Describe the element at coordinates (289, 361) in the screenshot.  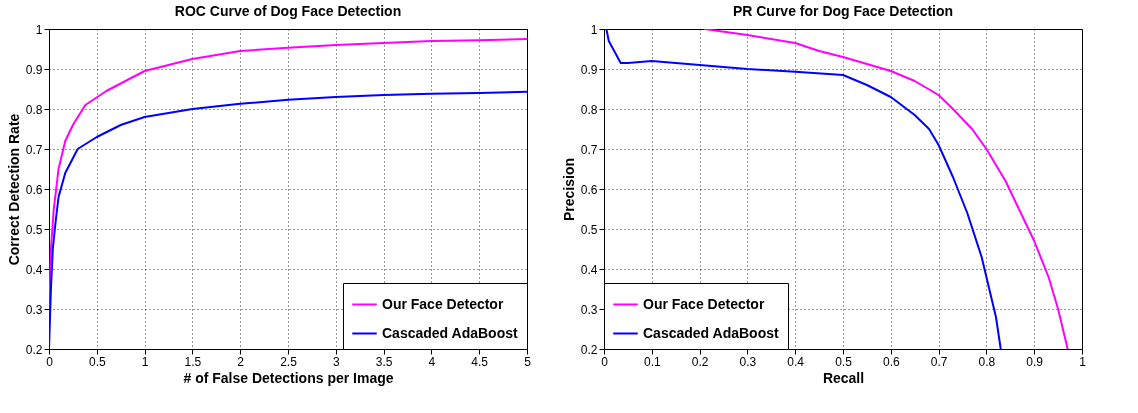
I see `x-tick-label: 2.5` at that location.